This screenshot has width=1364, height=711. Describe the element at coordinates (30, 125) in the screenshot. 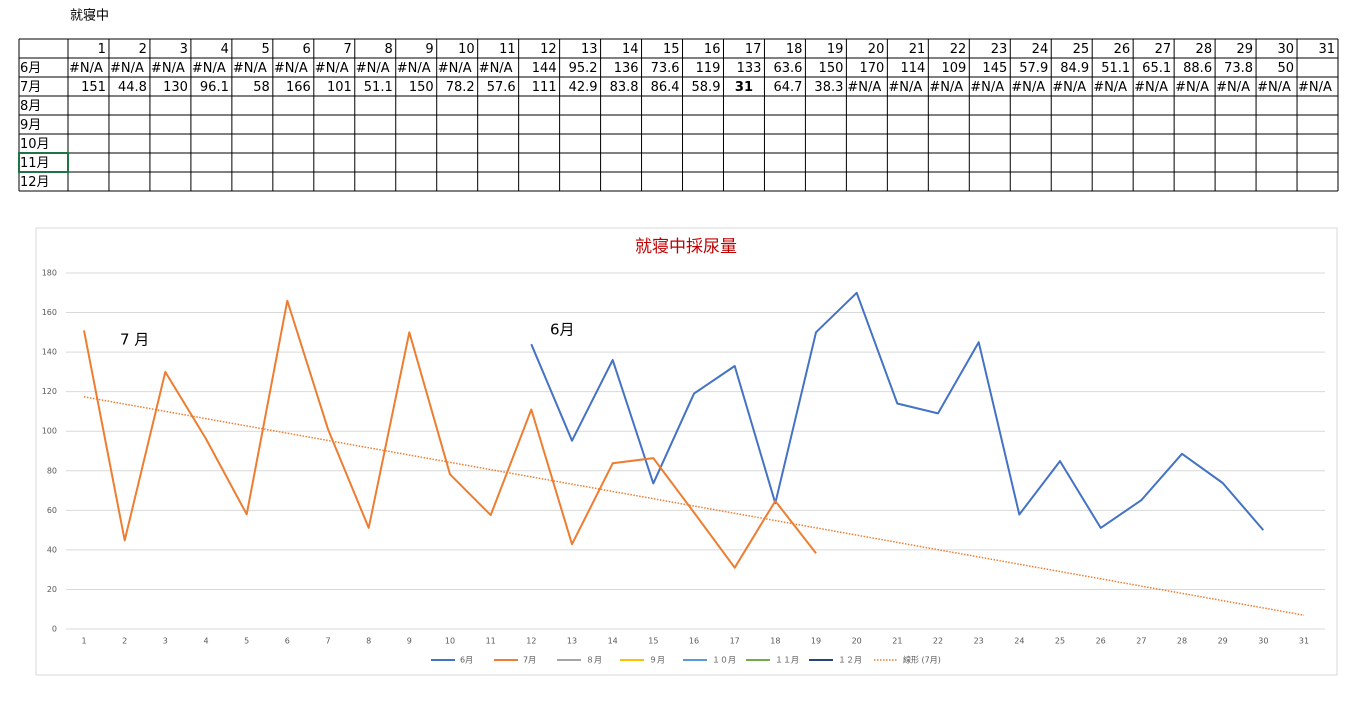

I see `row-header: 9月` at that location.